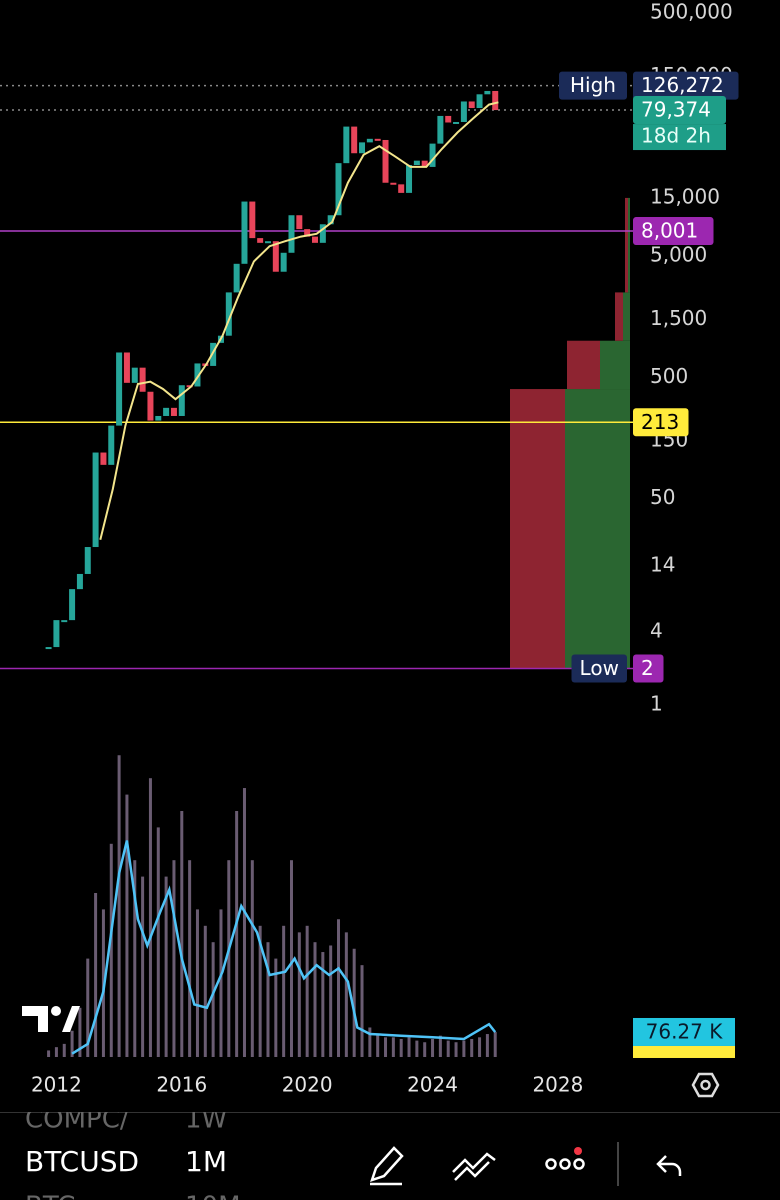 The image size is (780, 1200). Describe the element at coordinates (50, 1196) in the screenshot. I see `next-symbol: BTC` at that location.